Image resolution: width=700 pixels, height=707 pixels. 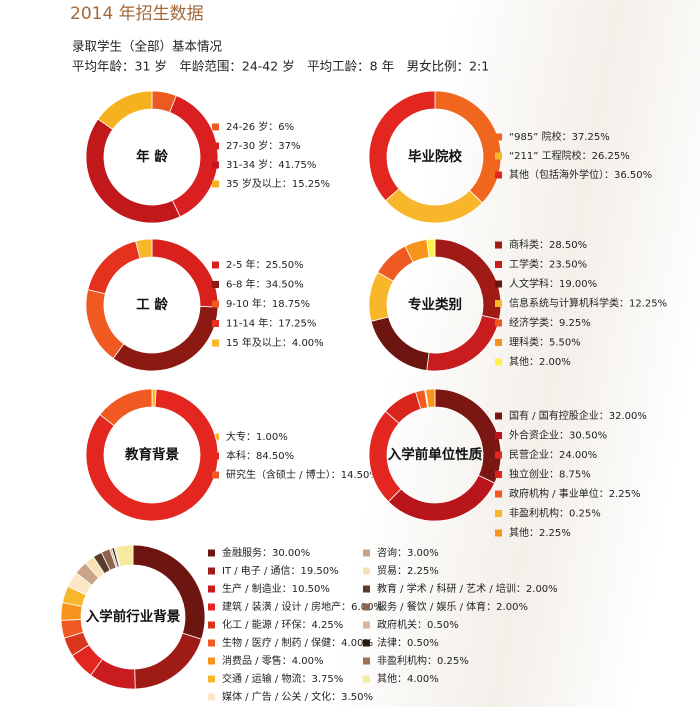 What do you see at coordinates (548, 264) in the screenshot?
I see `legend-label: 工学类：23.50%` at bounding box center [548, 264].